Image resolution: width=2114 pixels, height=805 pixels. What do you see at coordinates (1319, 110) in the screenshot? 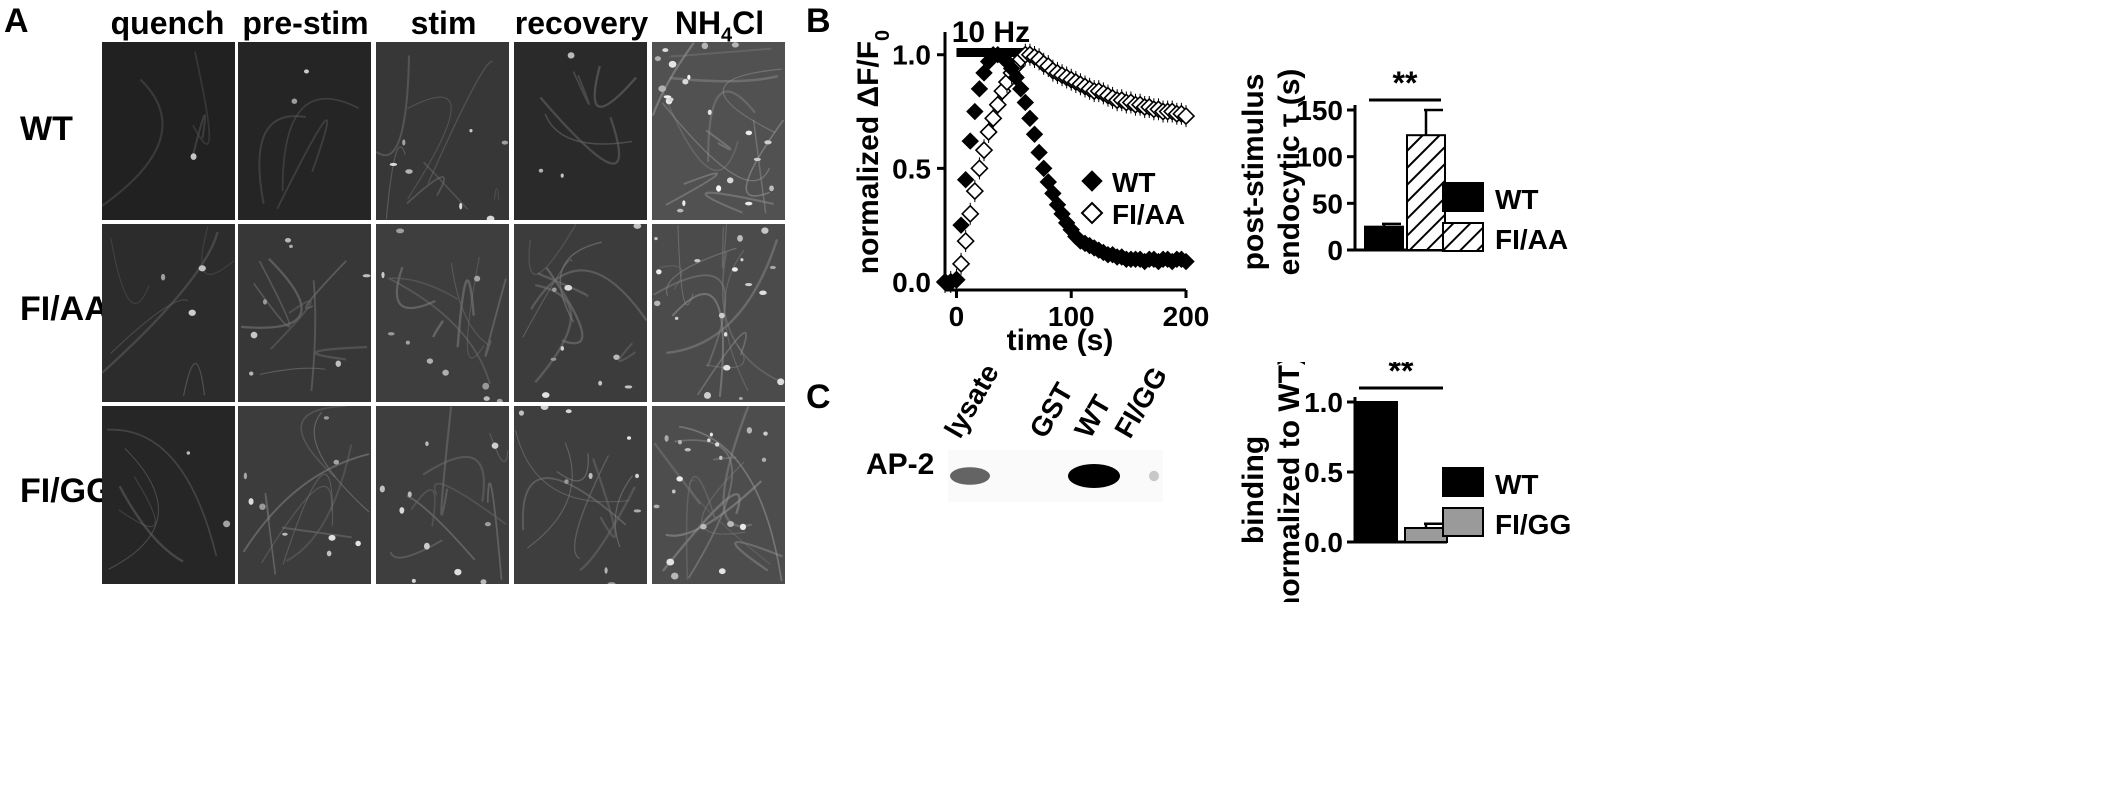
I see `y-tick-label: 150` at bounding box center [1319, 110].